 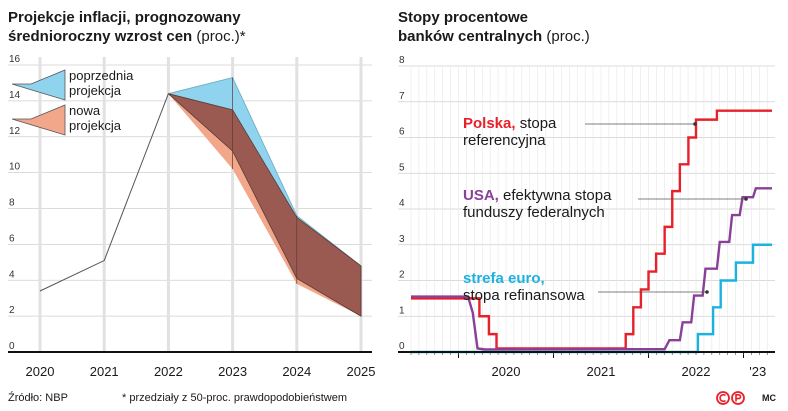 I want to click on right-title-line1: Stopy procentowe, so click(x=463, y=17).